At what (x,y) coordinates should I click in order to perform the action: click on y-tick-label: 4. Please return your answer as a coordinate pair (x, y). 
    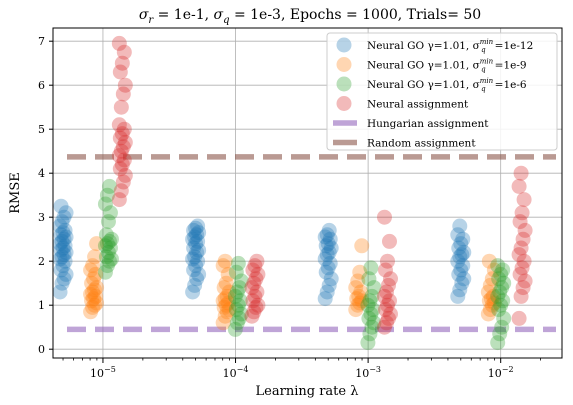
    Looking at the image, I should click on (41, 173).